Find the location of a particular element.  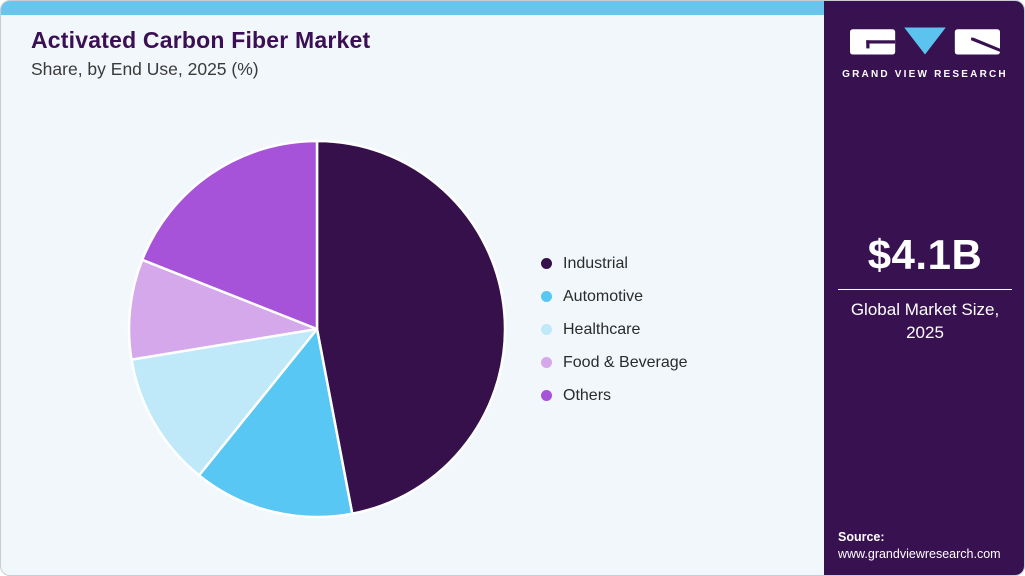

market-size-caption: Global Market Size, 2025 is located at coordinates (925, 321).